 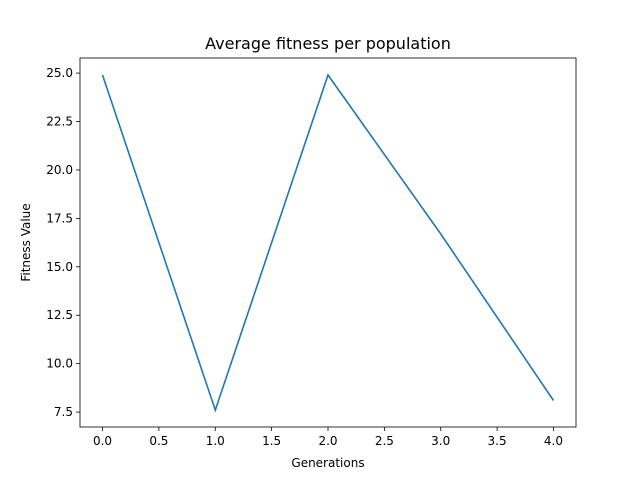 I want to click on y-axis-label: Fitness Value, so click(x=26, y=242).